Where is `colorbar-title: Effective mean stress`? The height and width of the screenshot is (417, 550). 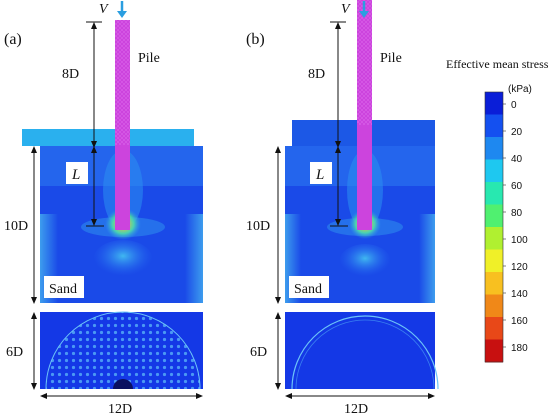 colorbar-title: Effective mean stress is located at coordinates (497, 64).